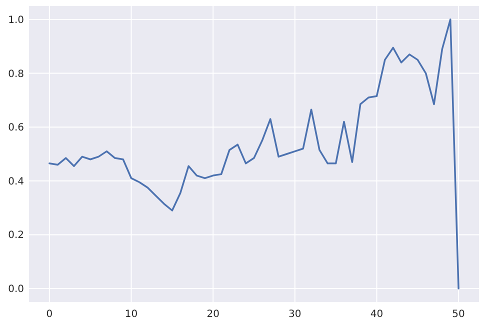 This screenshot has width=481, height=330. I want to click on x-tick-label: 30, so click(295, 314).